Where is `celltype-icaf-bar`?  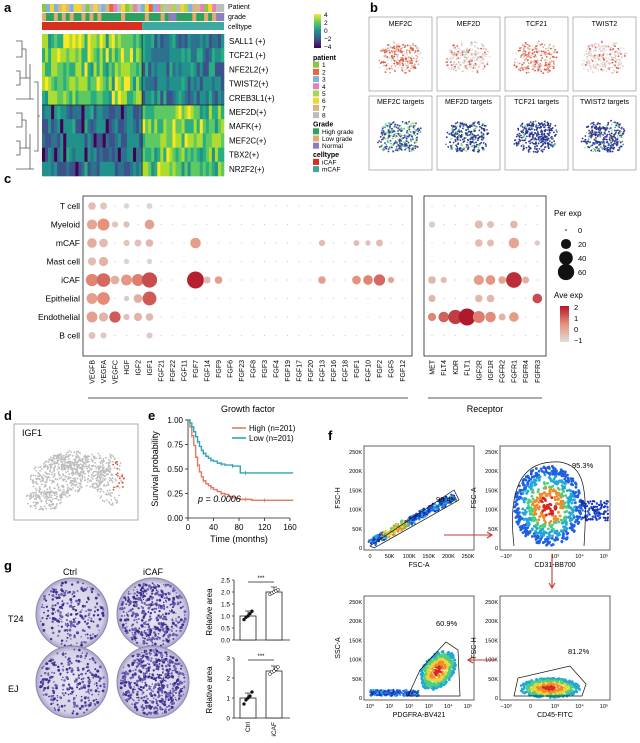
celltype-icaf-bar is located at coordinates (92, 26).